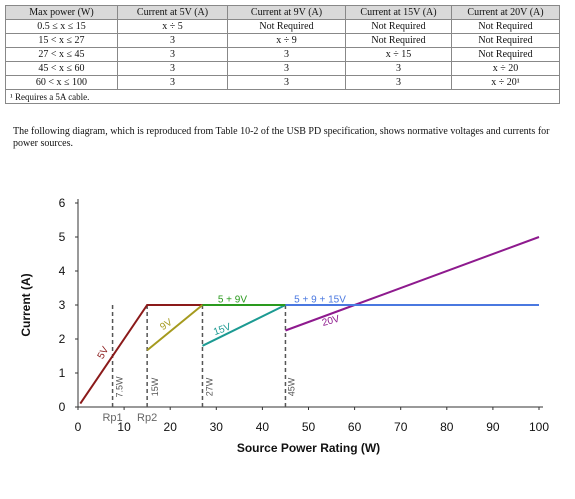 The width and height of the screenshot is (575, 499). What do you see at coordinates (124, 427) in the screenshot?
I see `x-tick-label: 10` at bounding box center [124, 427].